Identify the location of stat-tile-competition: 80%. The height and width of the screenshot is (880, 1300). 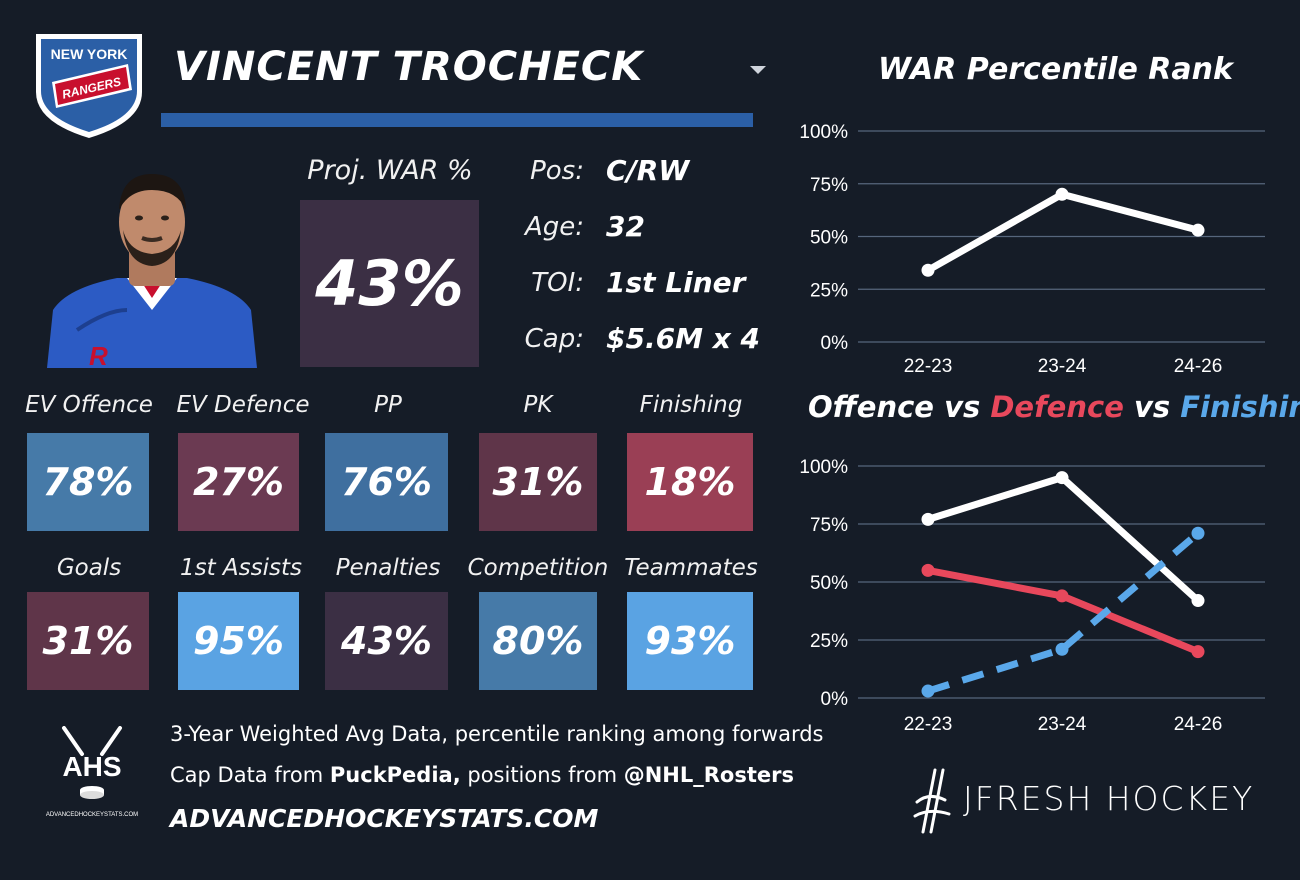
(538, 641).